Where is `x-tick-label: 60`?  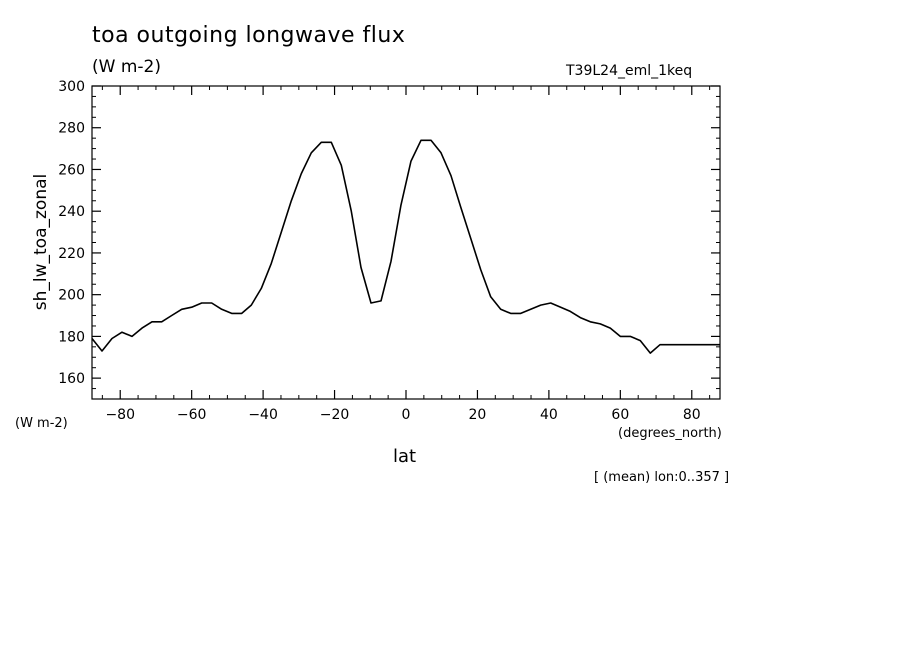 x-tick-label: 60 is located at coordinates (620, 415).